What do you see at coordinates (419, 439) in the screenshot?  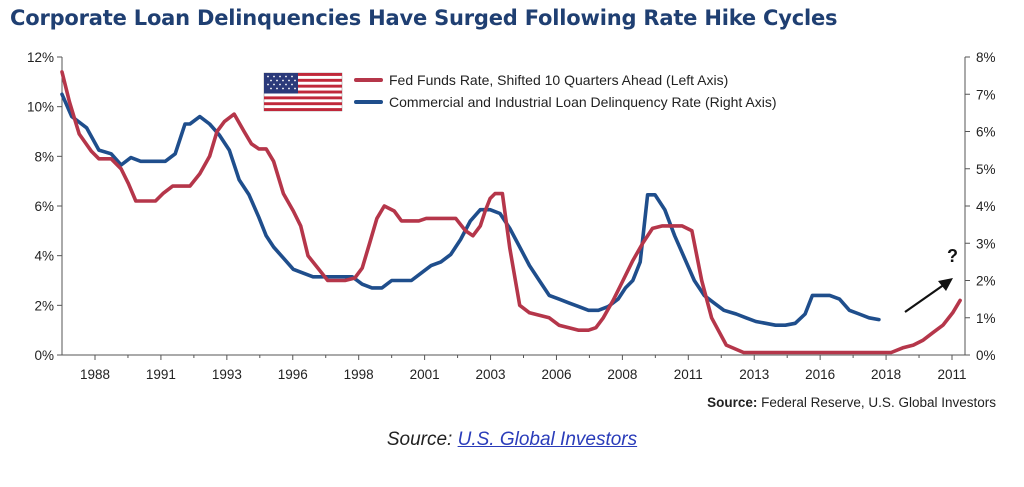 I see `caption-prefix: Source:` at bounding box center [419, 439].